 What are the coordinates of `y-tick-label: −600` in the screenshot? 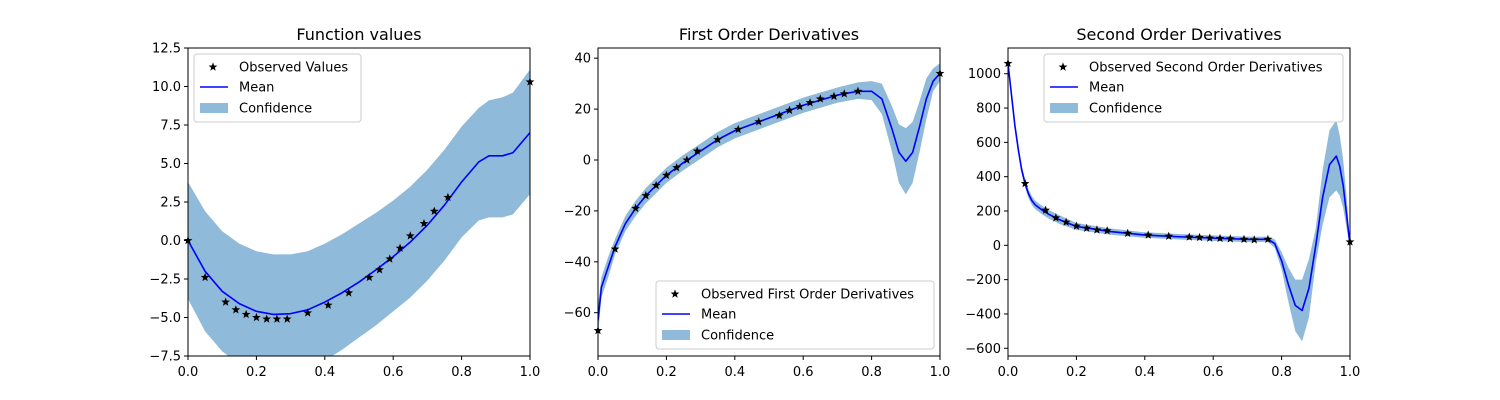 It's located at (983, 349).